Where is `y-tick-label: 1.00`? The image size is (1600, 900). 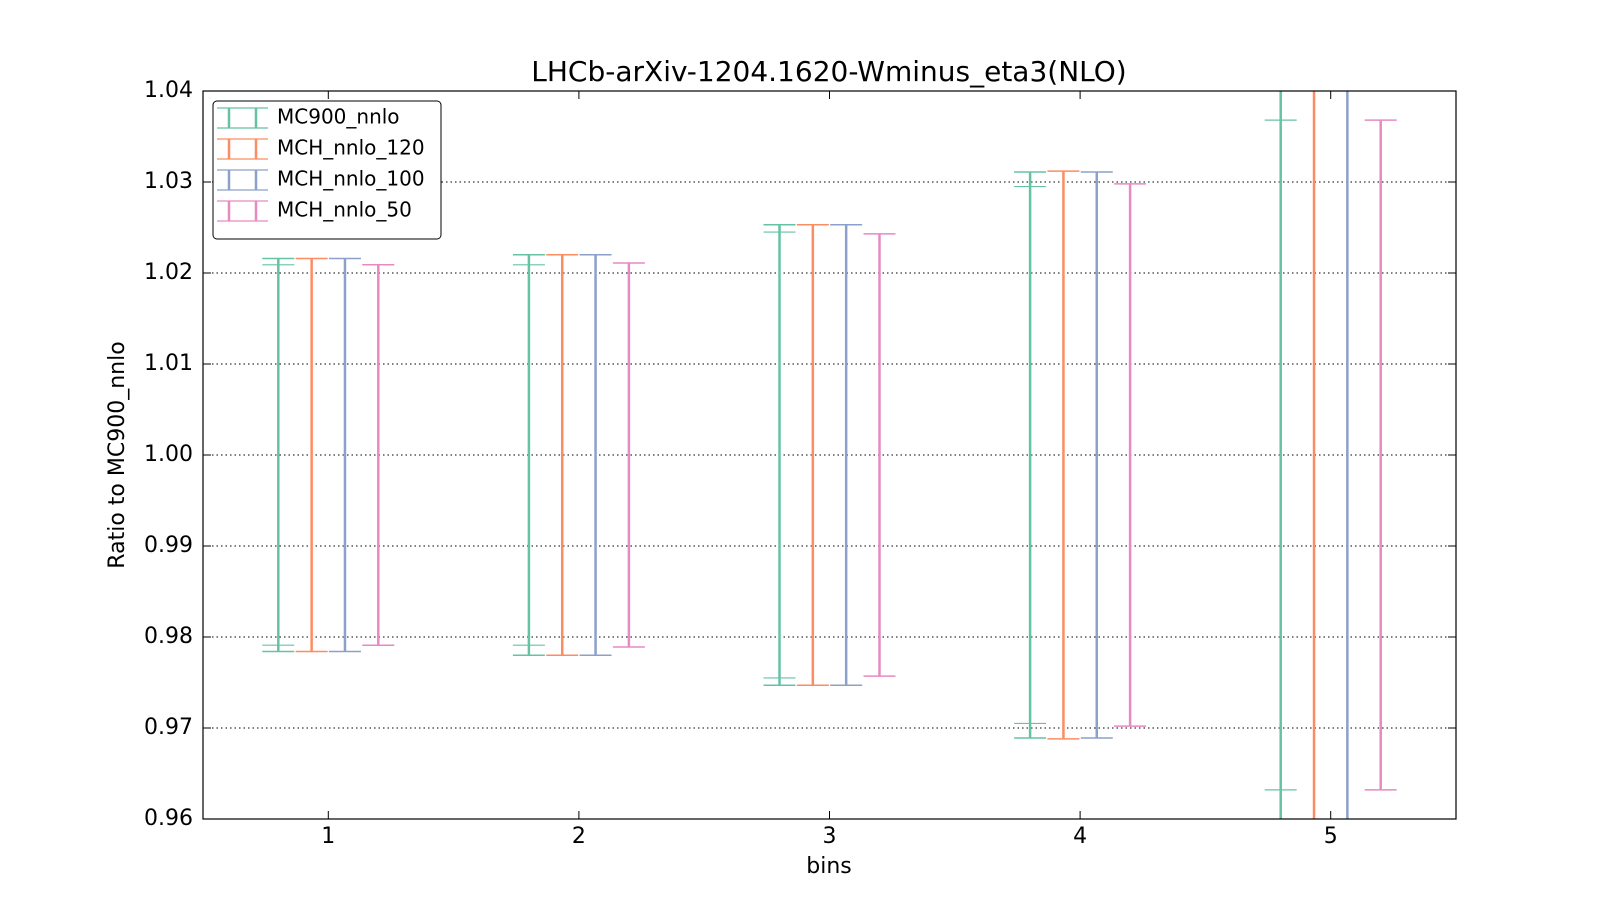
y-tick-label: 1.00 is located at coordinates (168, 454).